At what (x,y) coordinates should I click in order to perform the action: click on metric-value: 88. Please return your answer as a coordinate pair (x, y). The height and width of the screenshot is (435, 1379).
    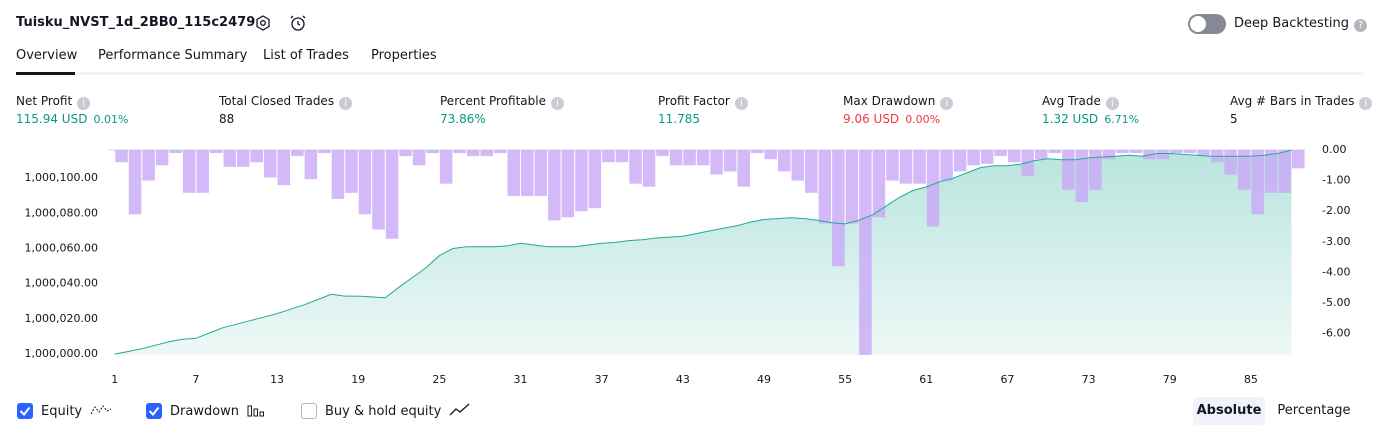
    Looking at the image, I should click on (226, 119).